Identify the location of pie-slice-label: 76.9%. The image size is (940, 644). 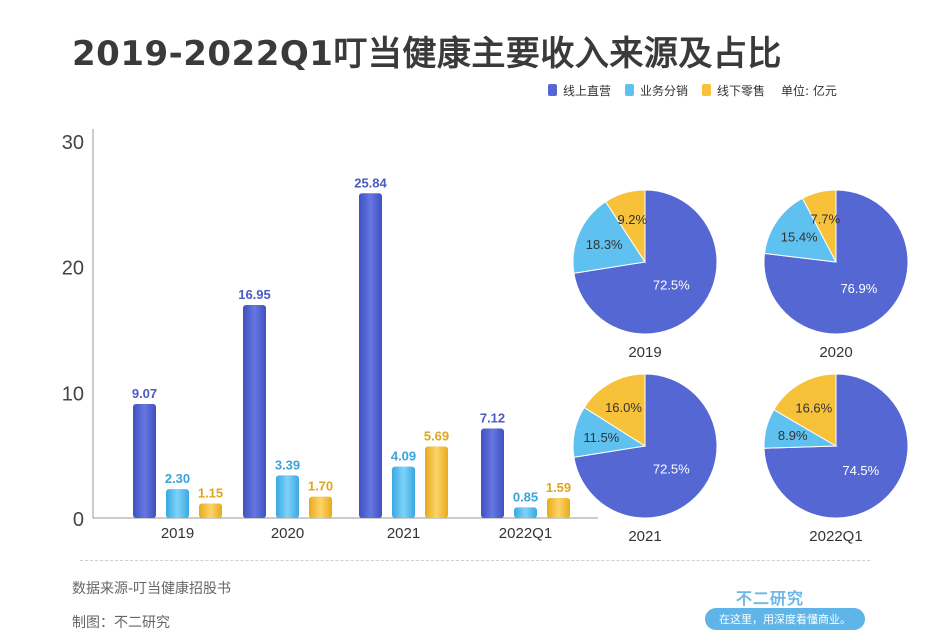
(858, 288).